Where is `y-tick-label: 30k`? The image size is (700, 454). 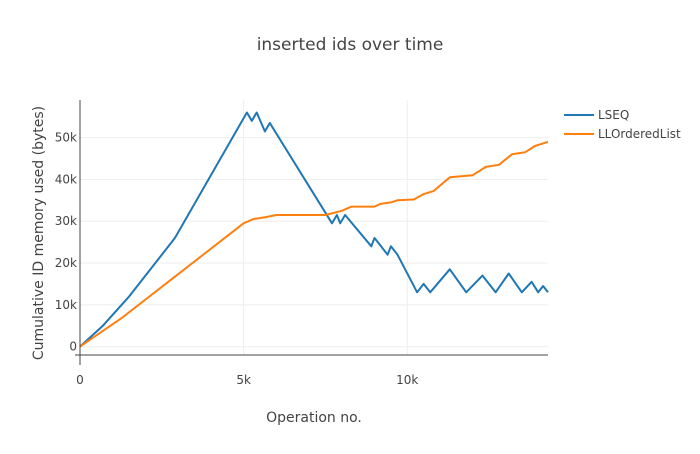
y-tick-label: 30k is located at coordinates (66, 221).